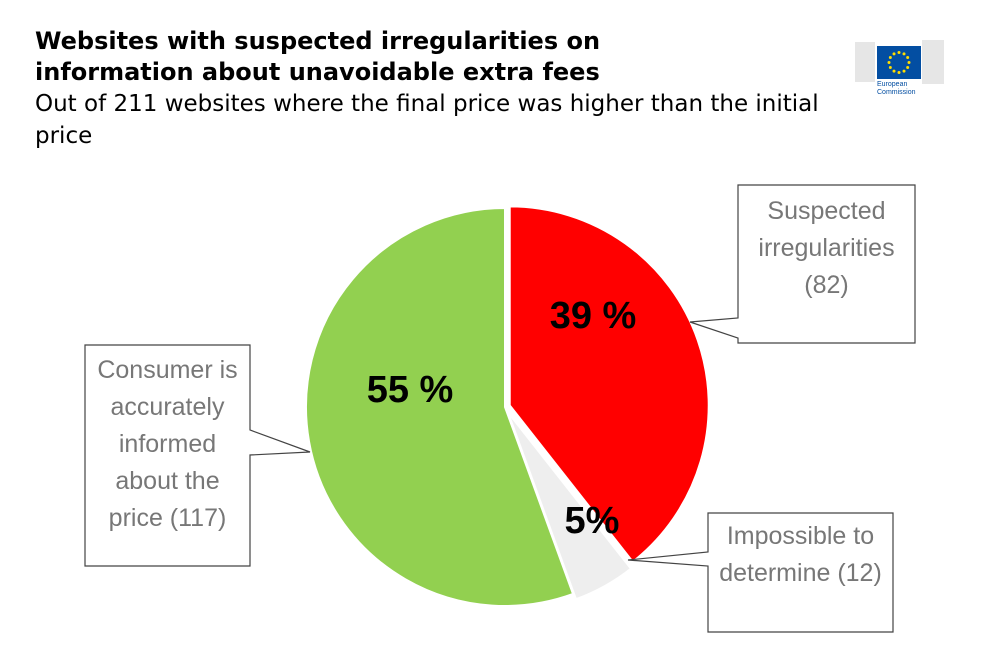 The width and height of the screenshot is (1000, 662). I want to click on category-label: Impossible to determine (12), so click(800, 554).